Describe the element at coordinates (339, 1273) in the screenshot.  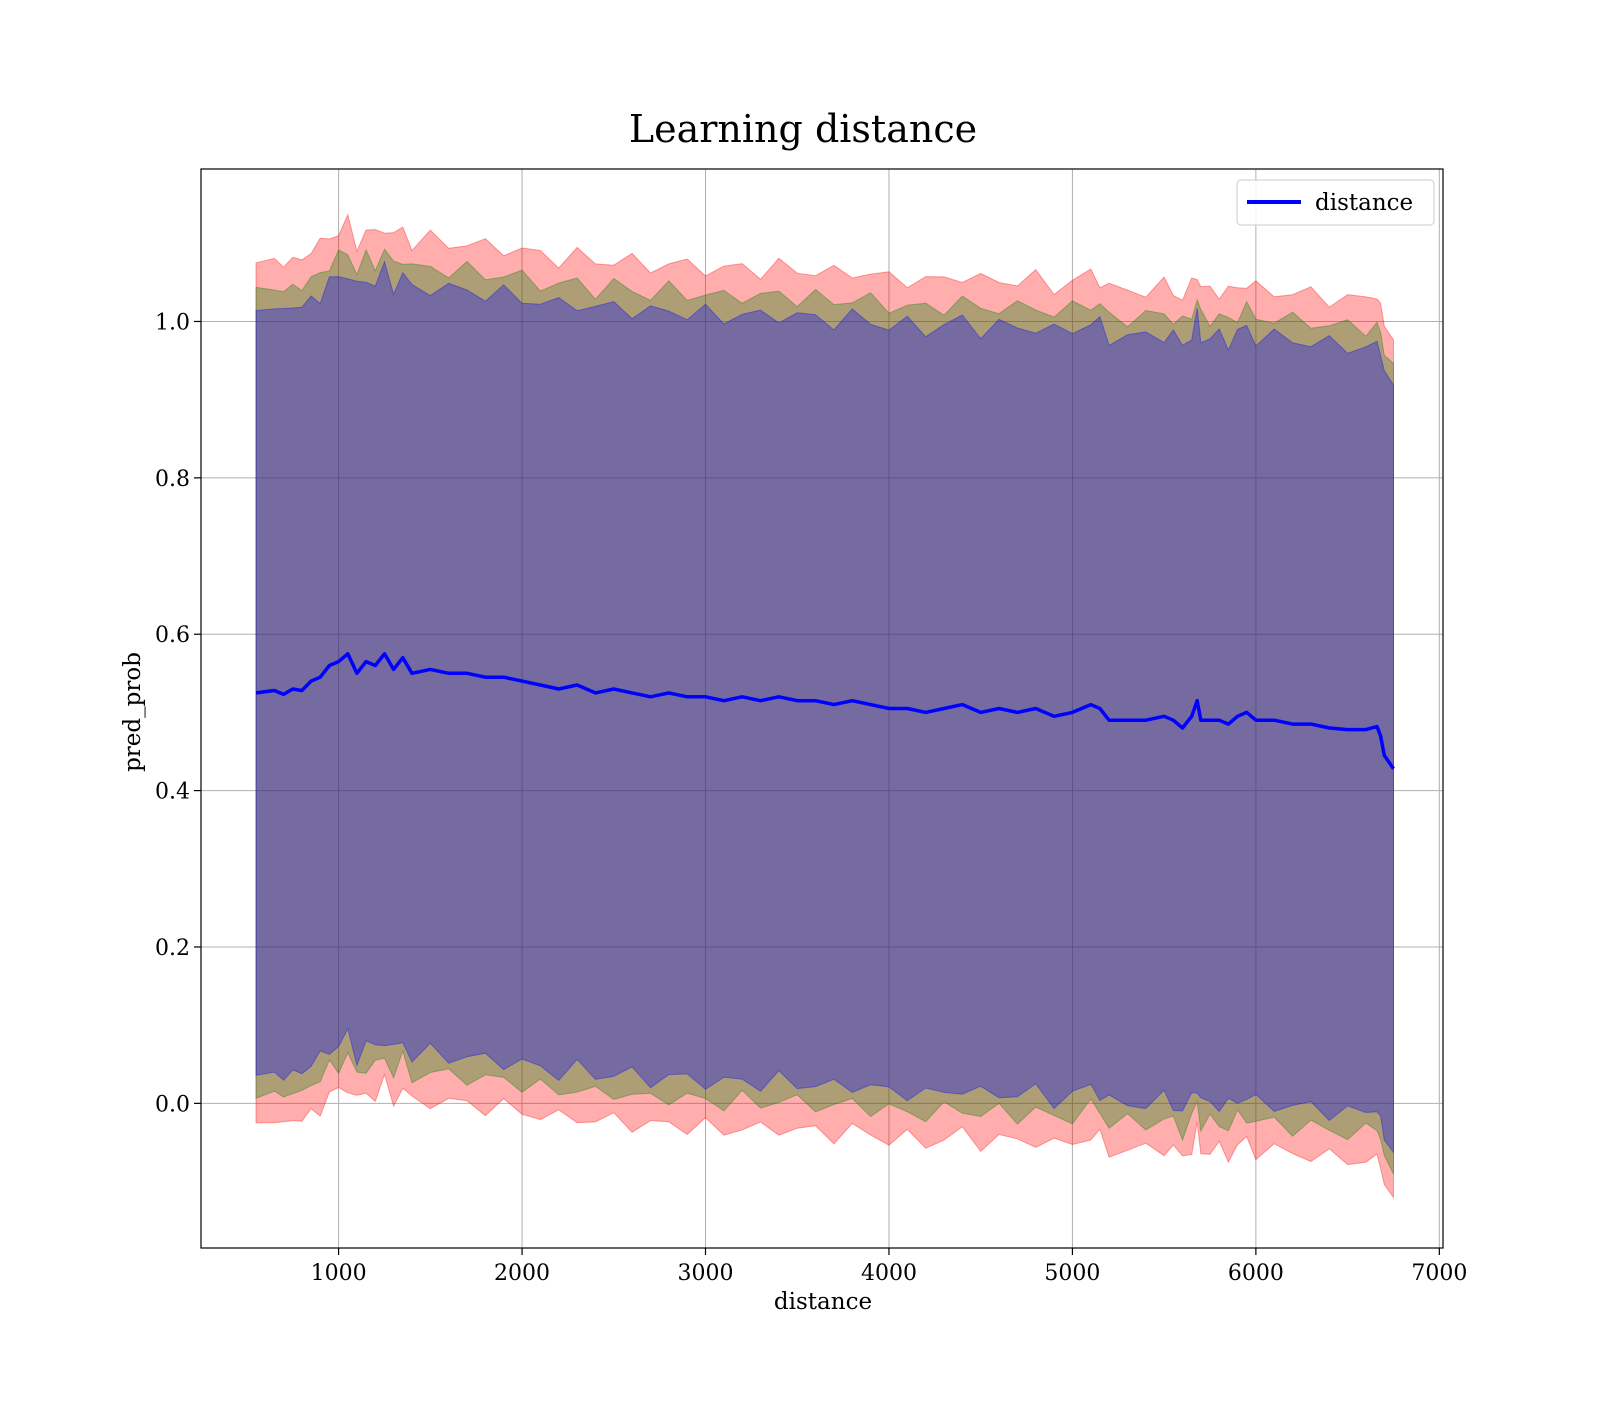
I see `x-tick-label: 1000` at that location.